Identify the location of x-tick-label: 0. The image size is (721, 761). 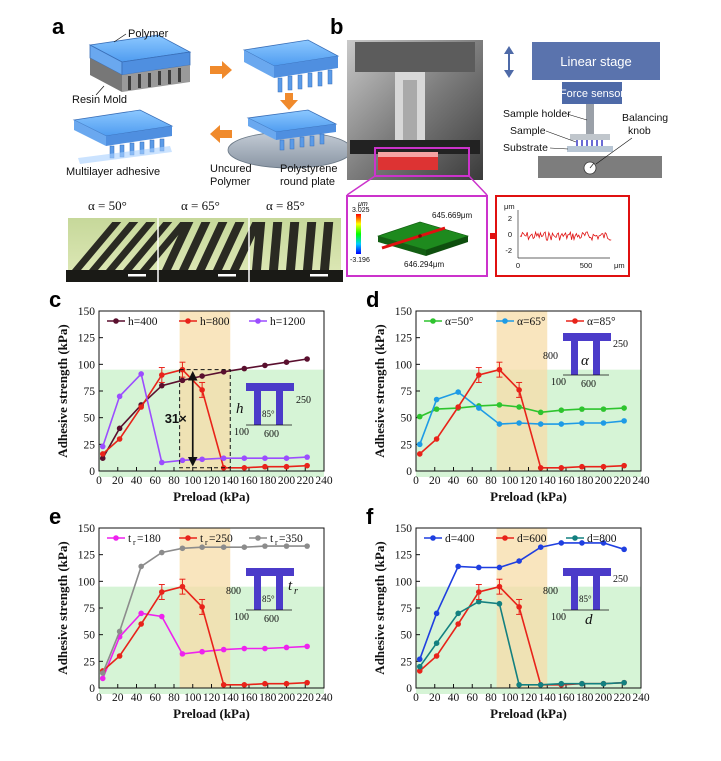
(99, 481).